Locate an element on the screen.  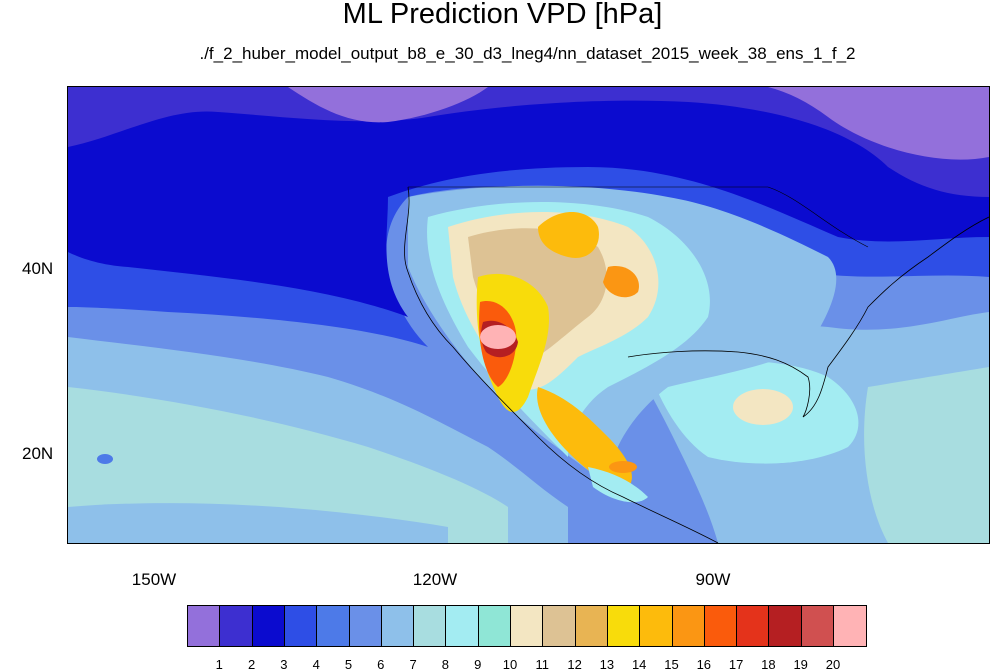
colorbar-tick-label: 15 is located at coordinates (671, 664).